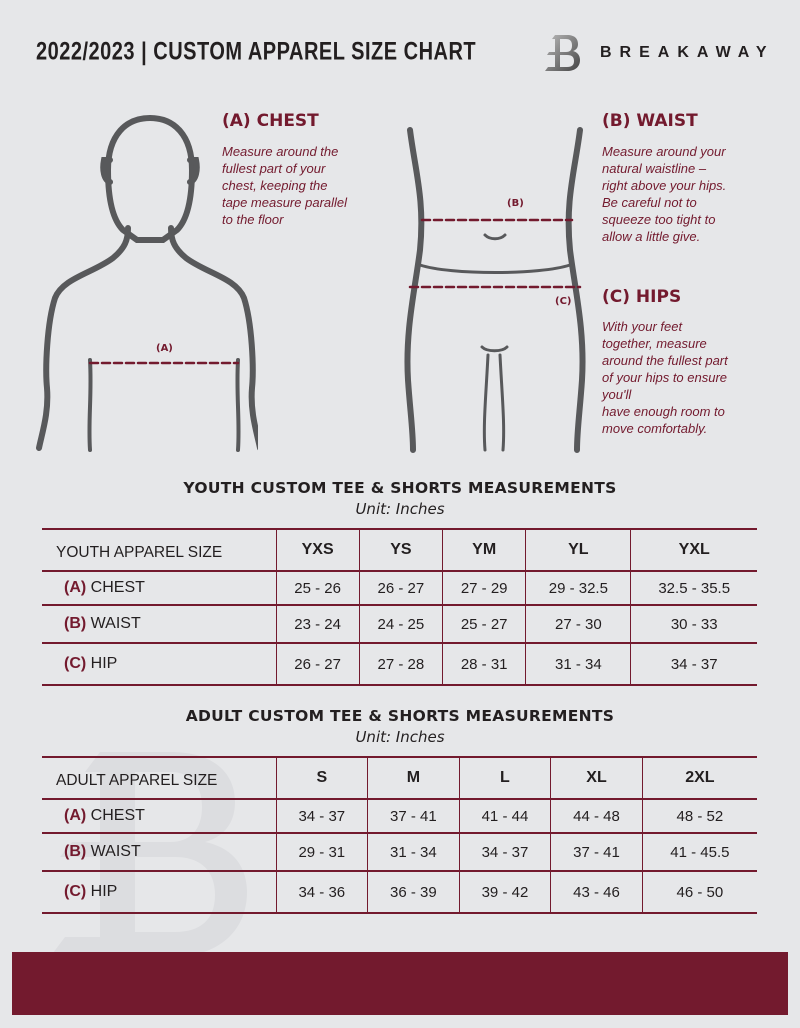 The width and height of the screenshot is (800, 1028). I want to click on size-header: ADULT APPAREL SIZE, so click(159, 778).